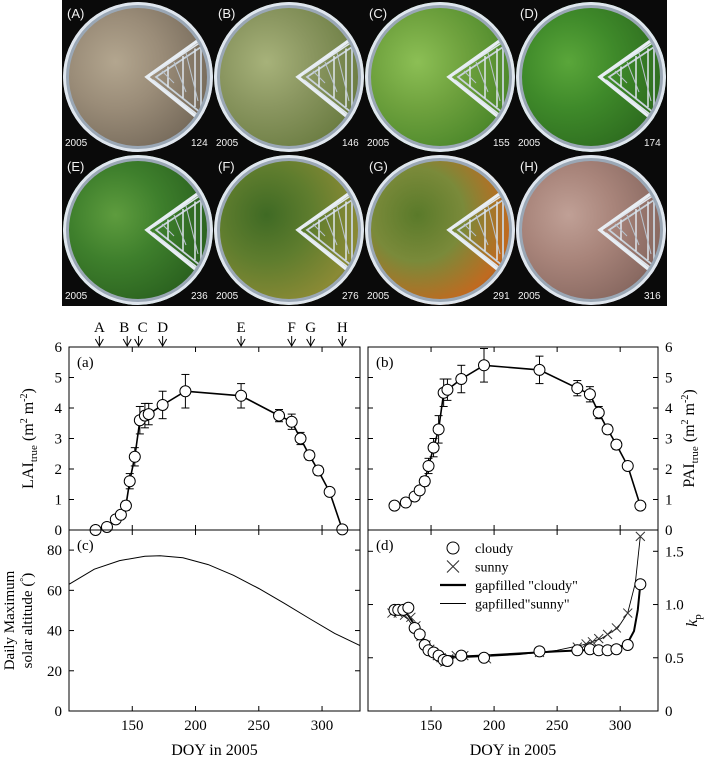 This screenshot has width=709, height=760. Describe the element at coordinates (59, 409) in the screenshot. I see `y-tick-label: 4` at that location.